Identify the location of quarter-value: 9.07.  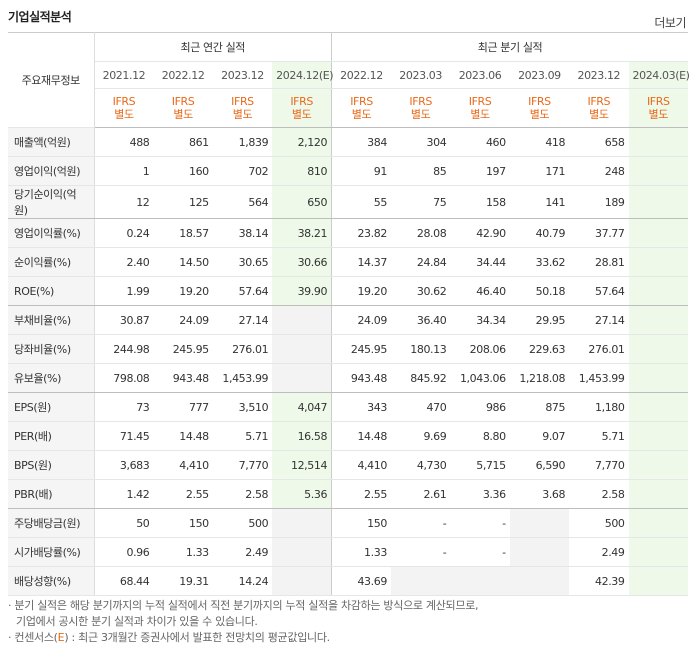
(539, 436).